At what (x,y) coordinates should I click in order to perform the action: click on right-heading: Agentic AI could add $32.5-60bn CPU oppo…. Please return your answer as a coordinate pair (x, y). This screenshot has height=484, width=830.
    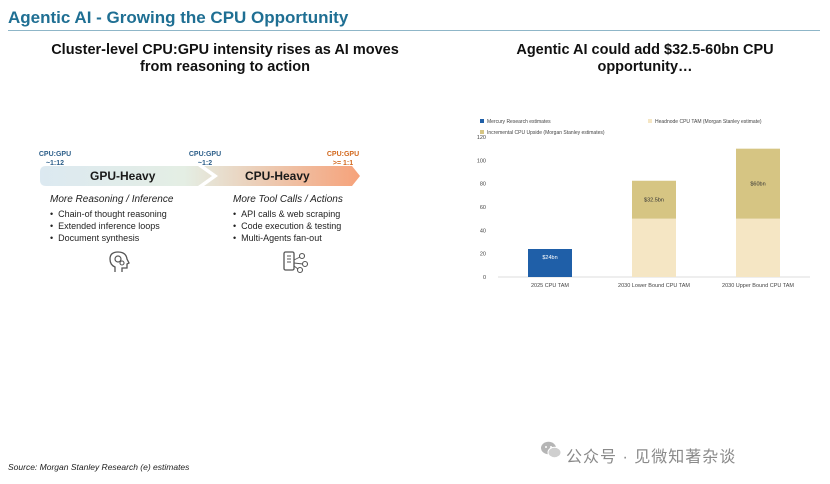
    Looking at the image, I should click on (645, 59).